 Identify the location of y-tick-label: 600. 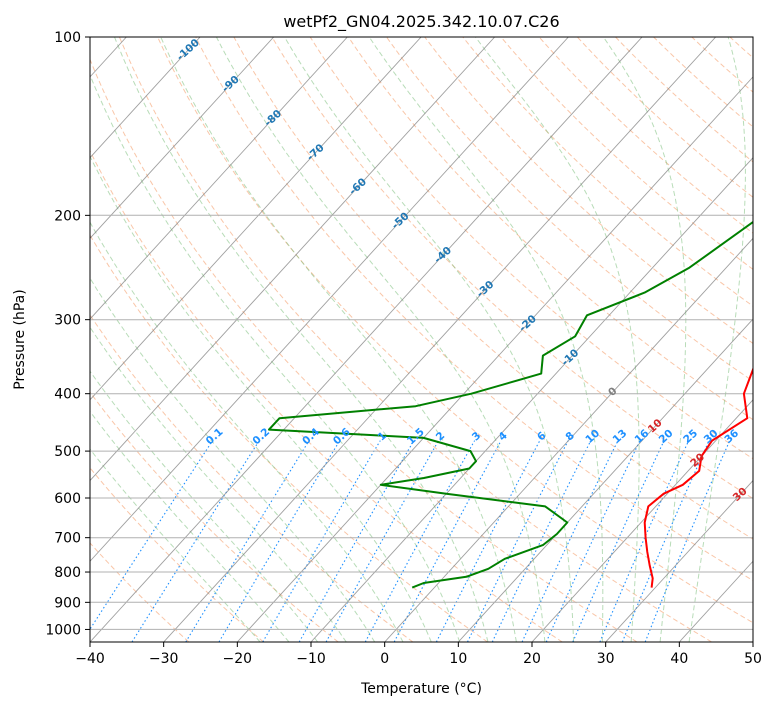
(67, 499).